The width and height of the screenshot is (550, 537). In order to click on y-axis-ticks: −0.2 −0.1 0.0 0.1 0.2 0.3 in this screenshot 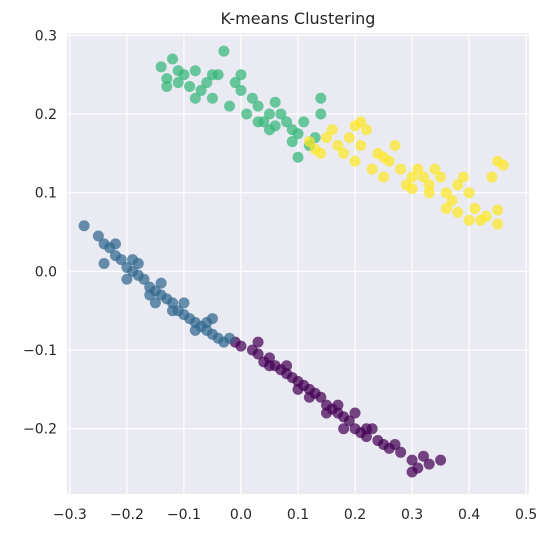, I will do `click(40, 232)`.